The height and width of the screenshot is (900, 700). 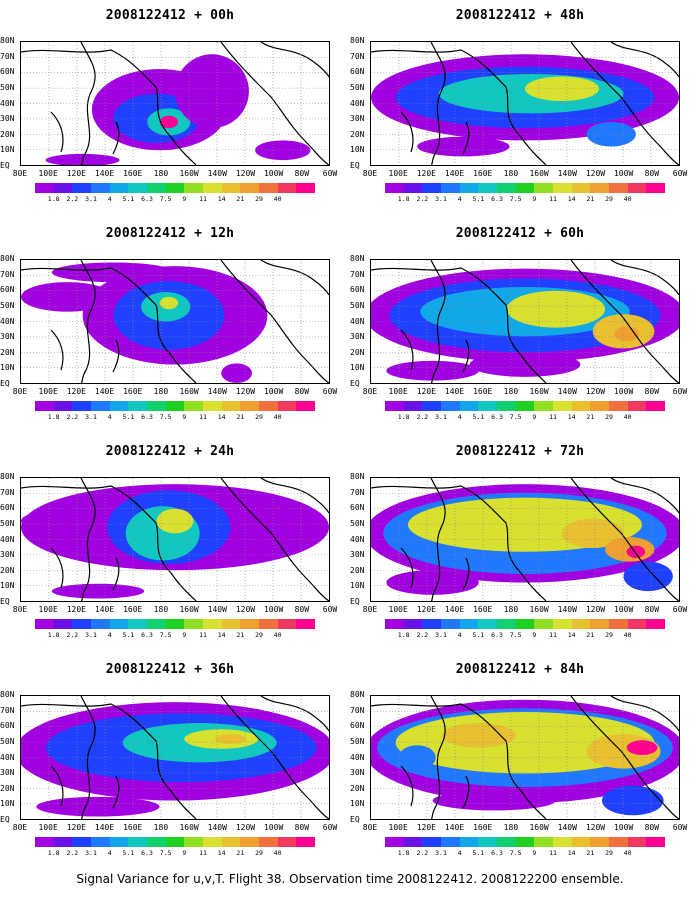 I want to click on latitude-label: 70N, so click(x=7, y=274).